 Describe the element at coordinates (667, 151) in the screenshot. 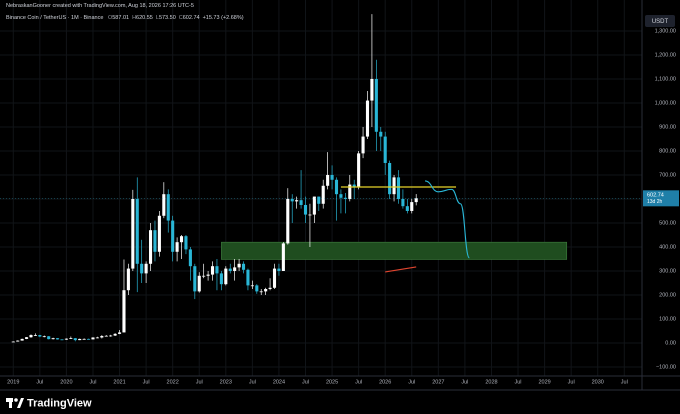

I see `y-tick-label: 800.00` at that location.